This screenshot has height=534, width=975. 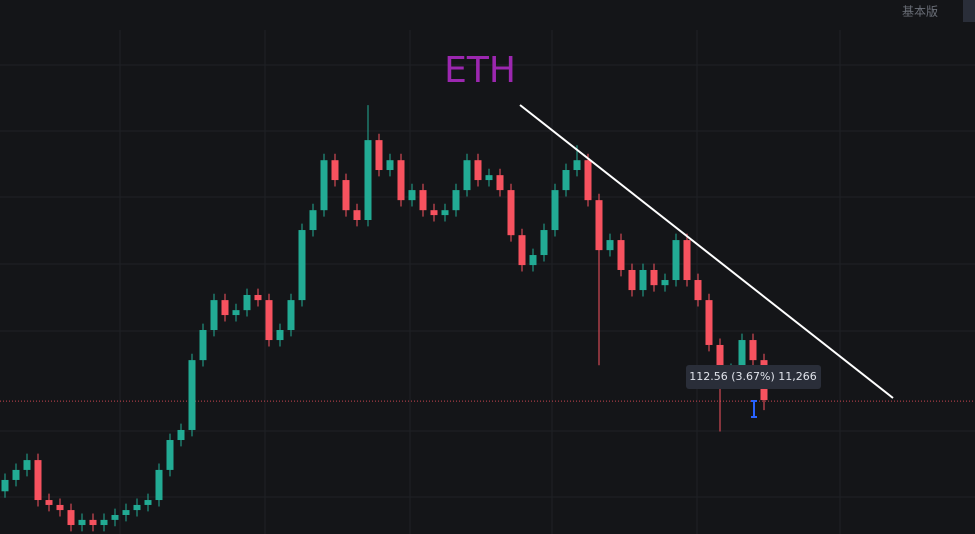 I want to click on mode-label: 基本版, so click(x=920, y=12).